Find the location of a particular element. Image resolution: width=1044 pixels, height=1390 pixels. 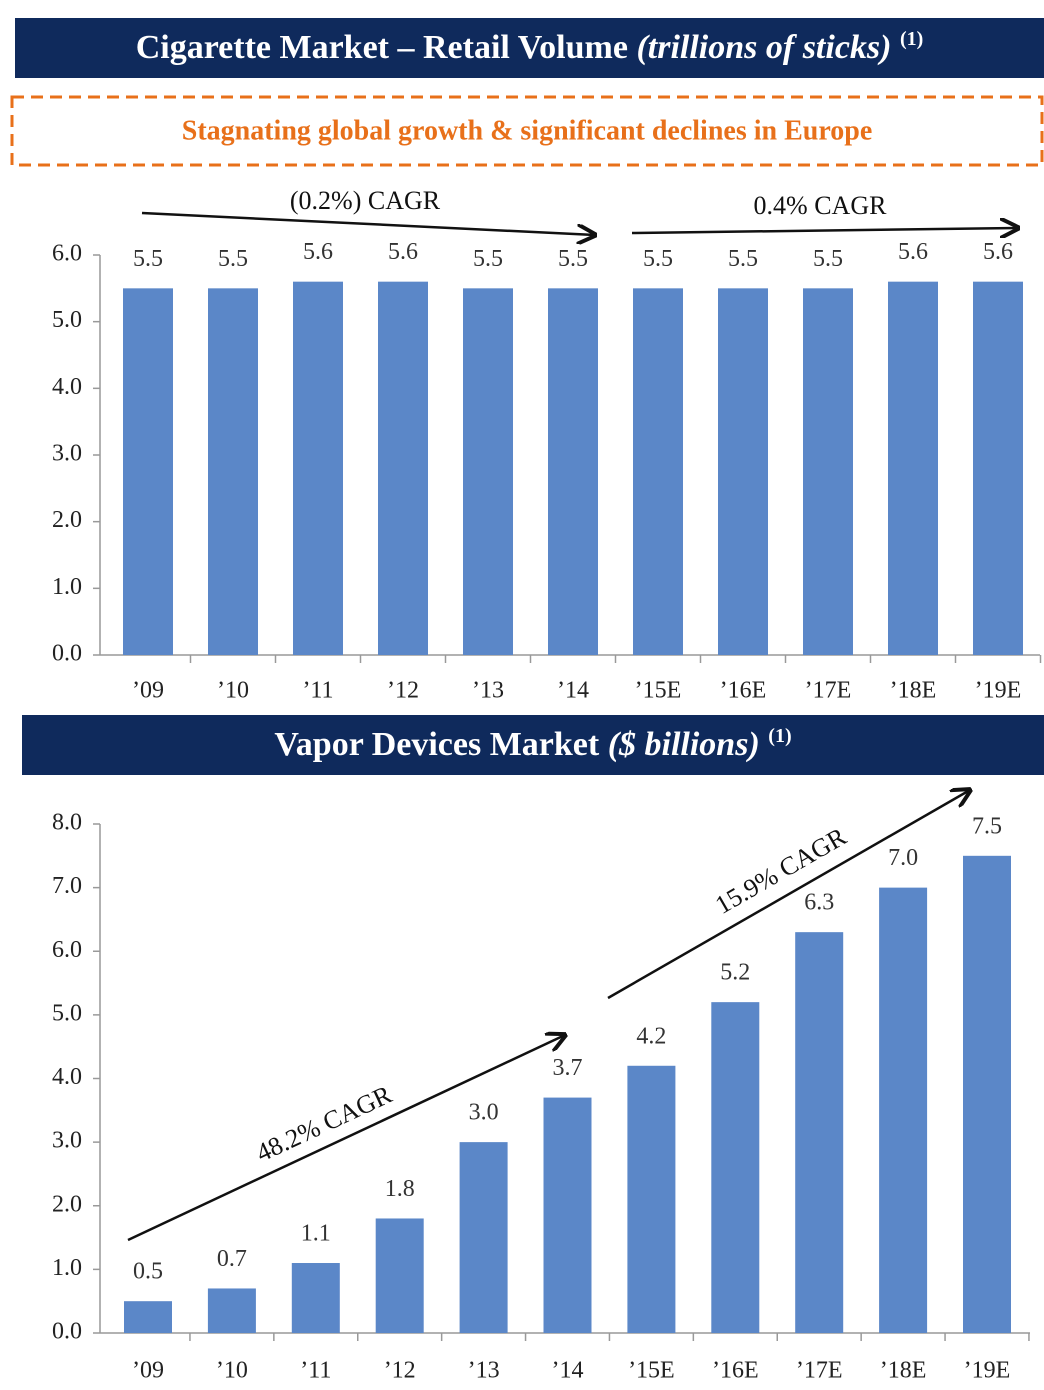

value-label: 6.3 is located at coordinates (819, 903).